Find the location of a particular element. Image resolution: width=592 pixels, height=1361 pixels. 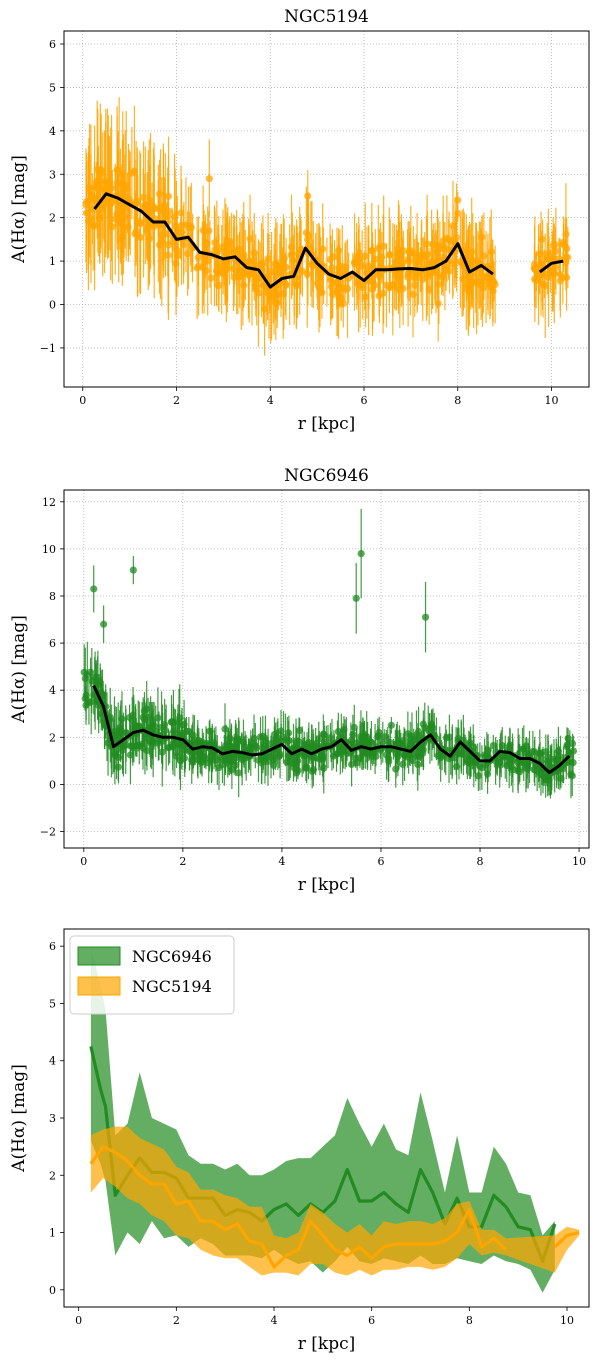

chart-title: NGC6946 is located at coordinates (326, 476).